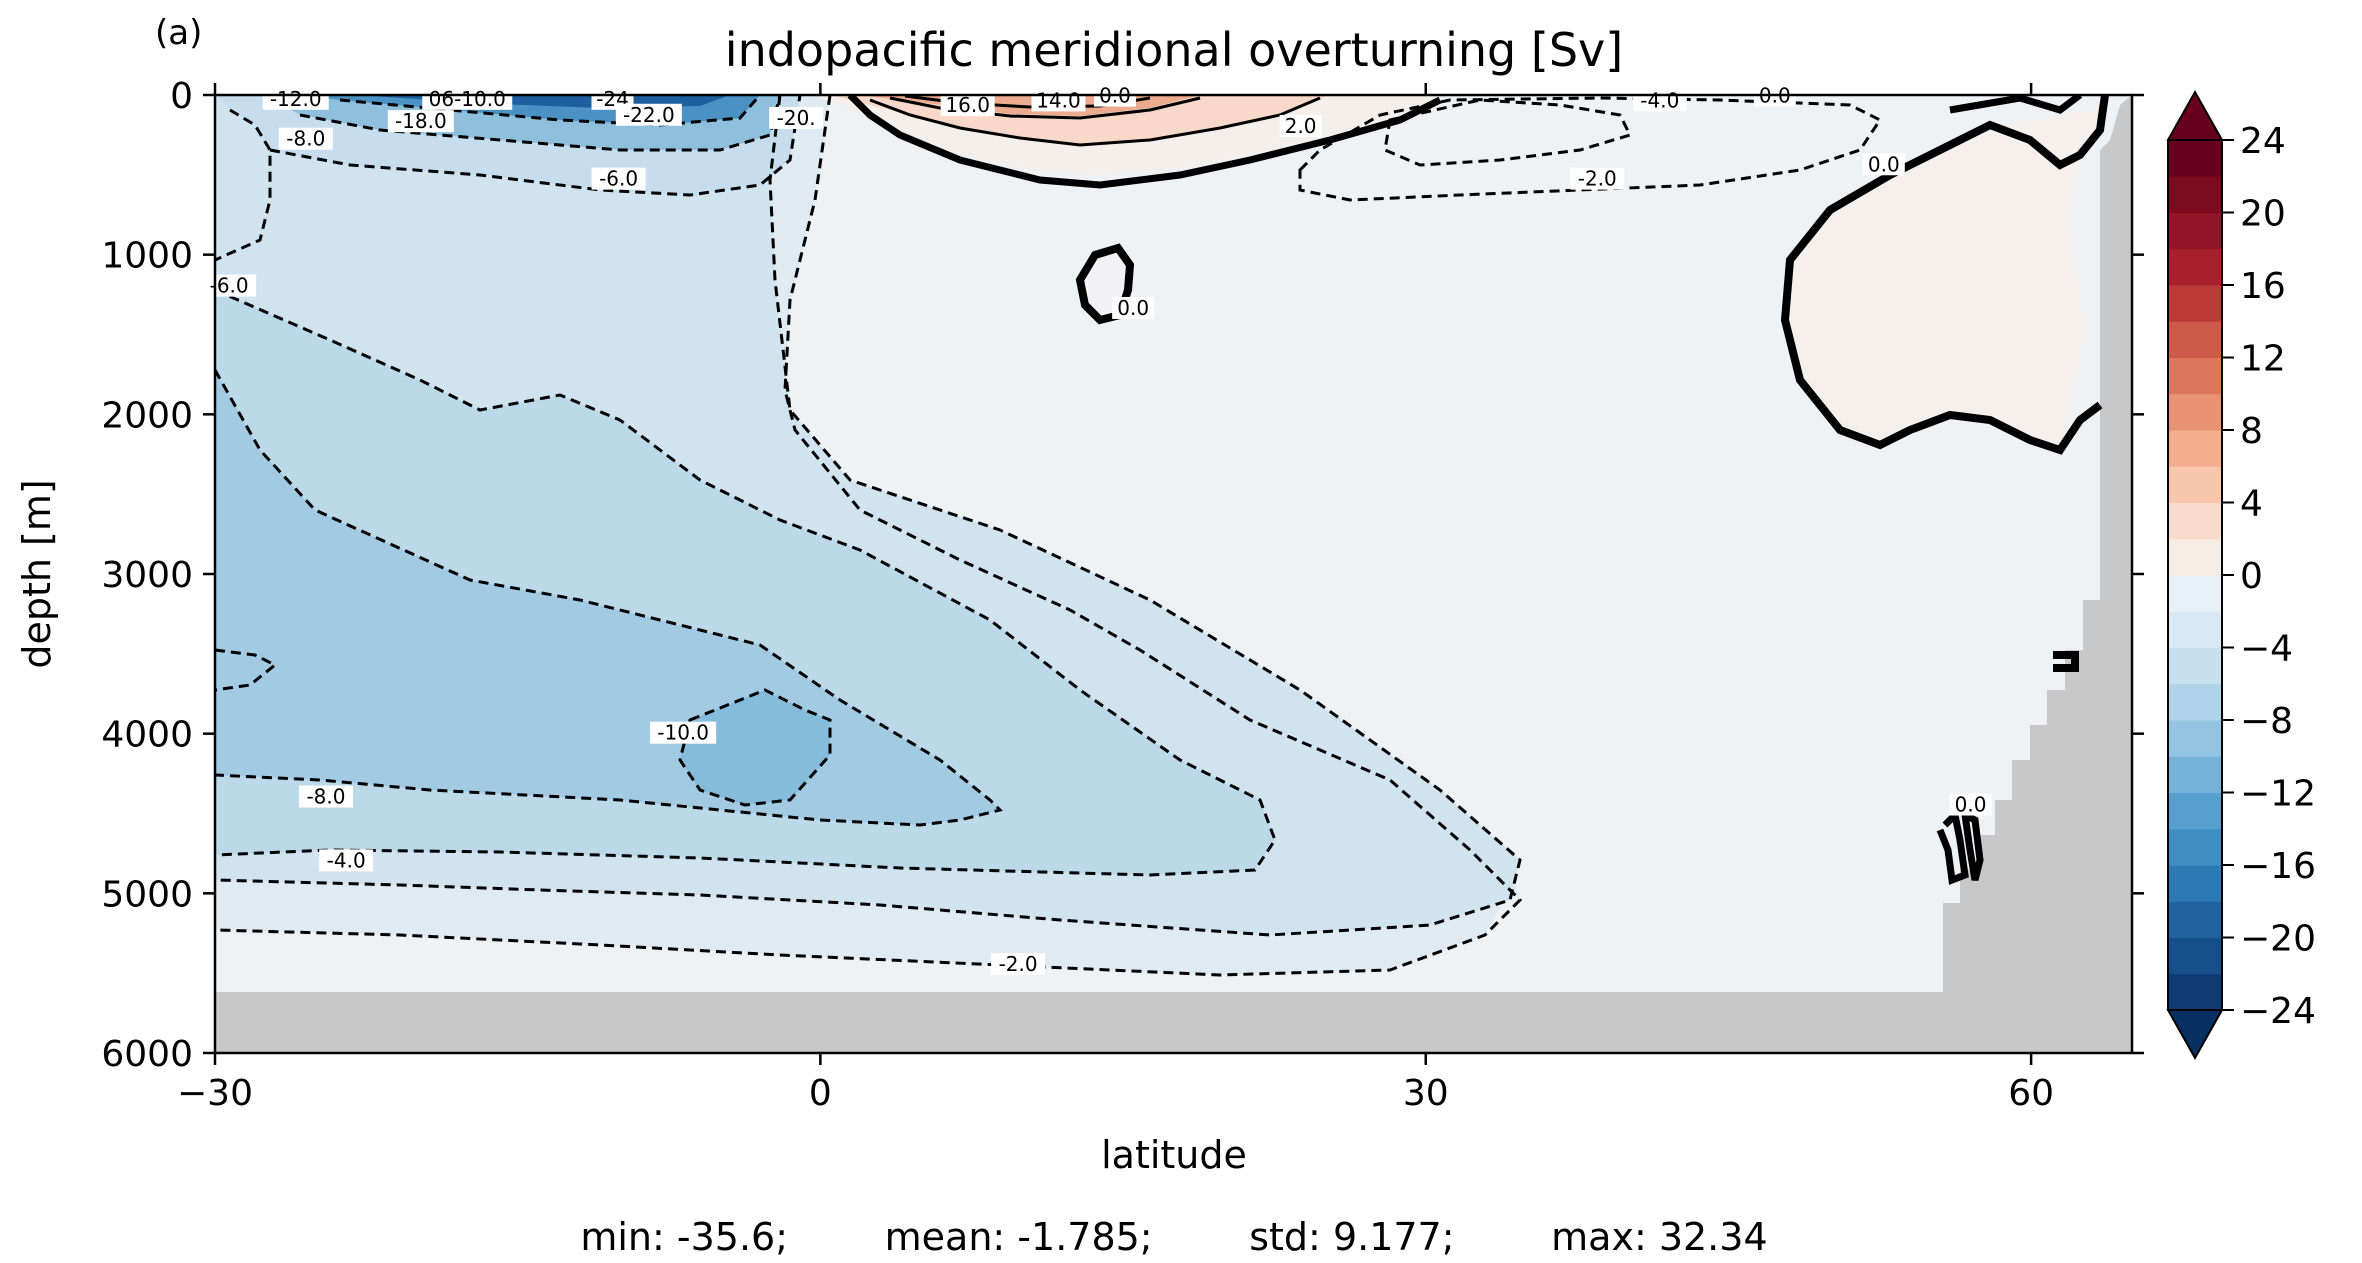  What do you see at coordinates (2241, 575) in the screenshot?
I see `colorbar: 24 20 16 12 8 4 0 −4 −8 −12 −16 −20 −24` at bounding box center [2241, 575].